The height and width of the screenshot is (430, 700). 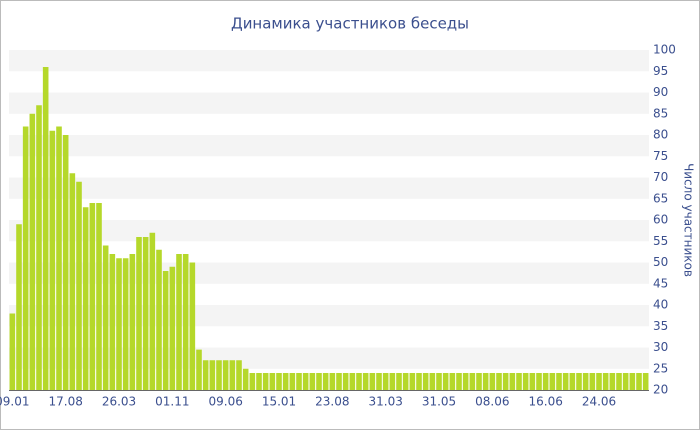 What do you see at coordinates (660, 71) in the screenshot?
I see `y-tick-label: 95` at bounding box center [660, 71].